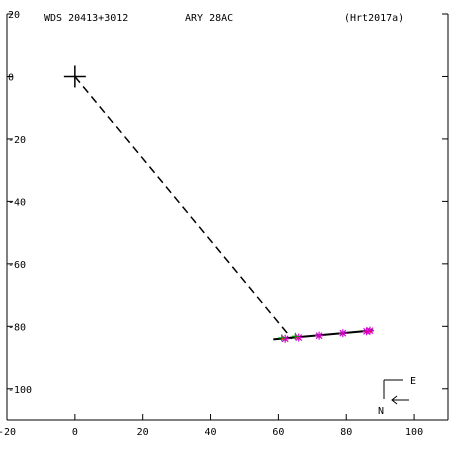 This screenshot has height=450, width=450. Describe the element at coordinates (346, 432) in the screenshot. I see `x-tick-label: 80` at that location.